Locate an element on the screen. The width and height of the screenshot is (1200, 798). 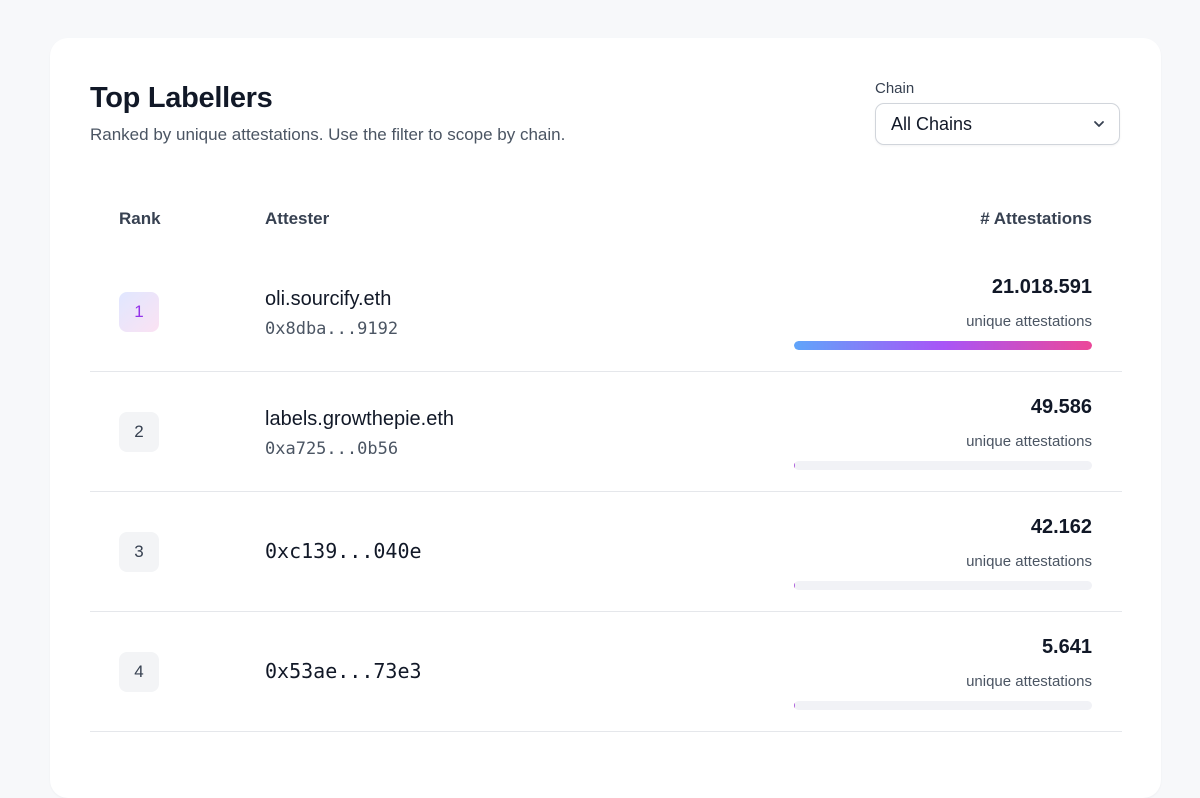
rank-badge: 3 is located at coordinates (139, 552).